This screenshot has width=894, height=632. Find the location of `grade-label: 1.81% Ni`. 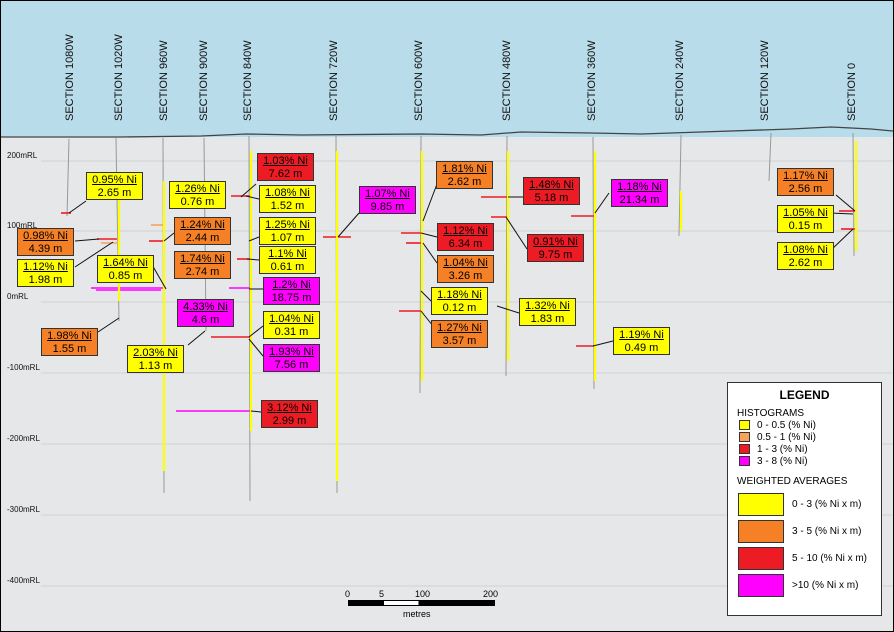

grade-label: 1.81% Ni is located at coordinates (464, 169).